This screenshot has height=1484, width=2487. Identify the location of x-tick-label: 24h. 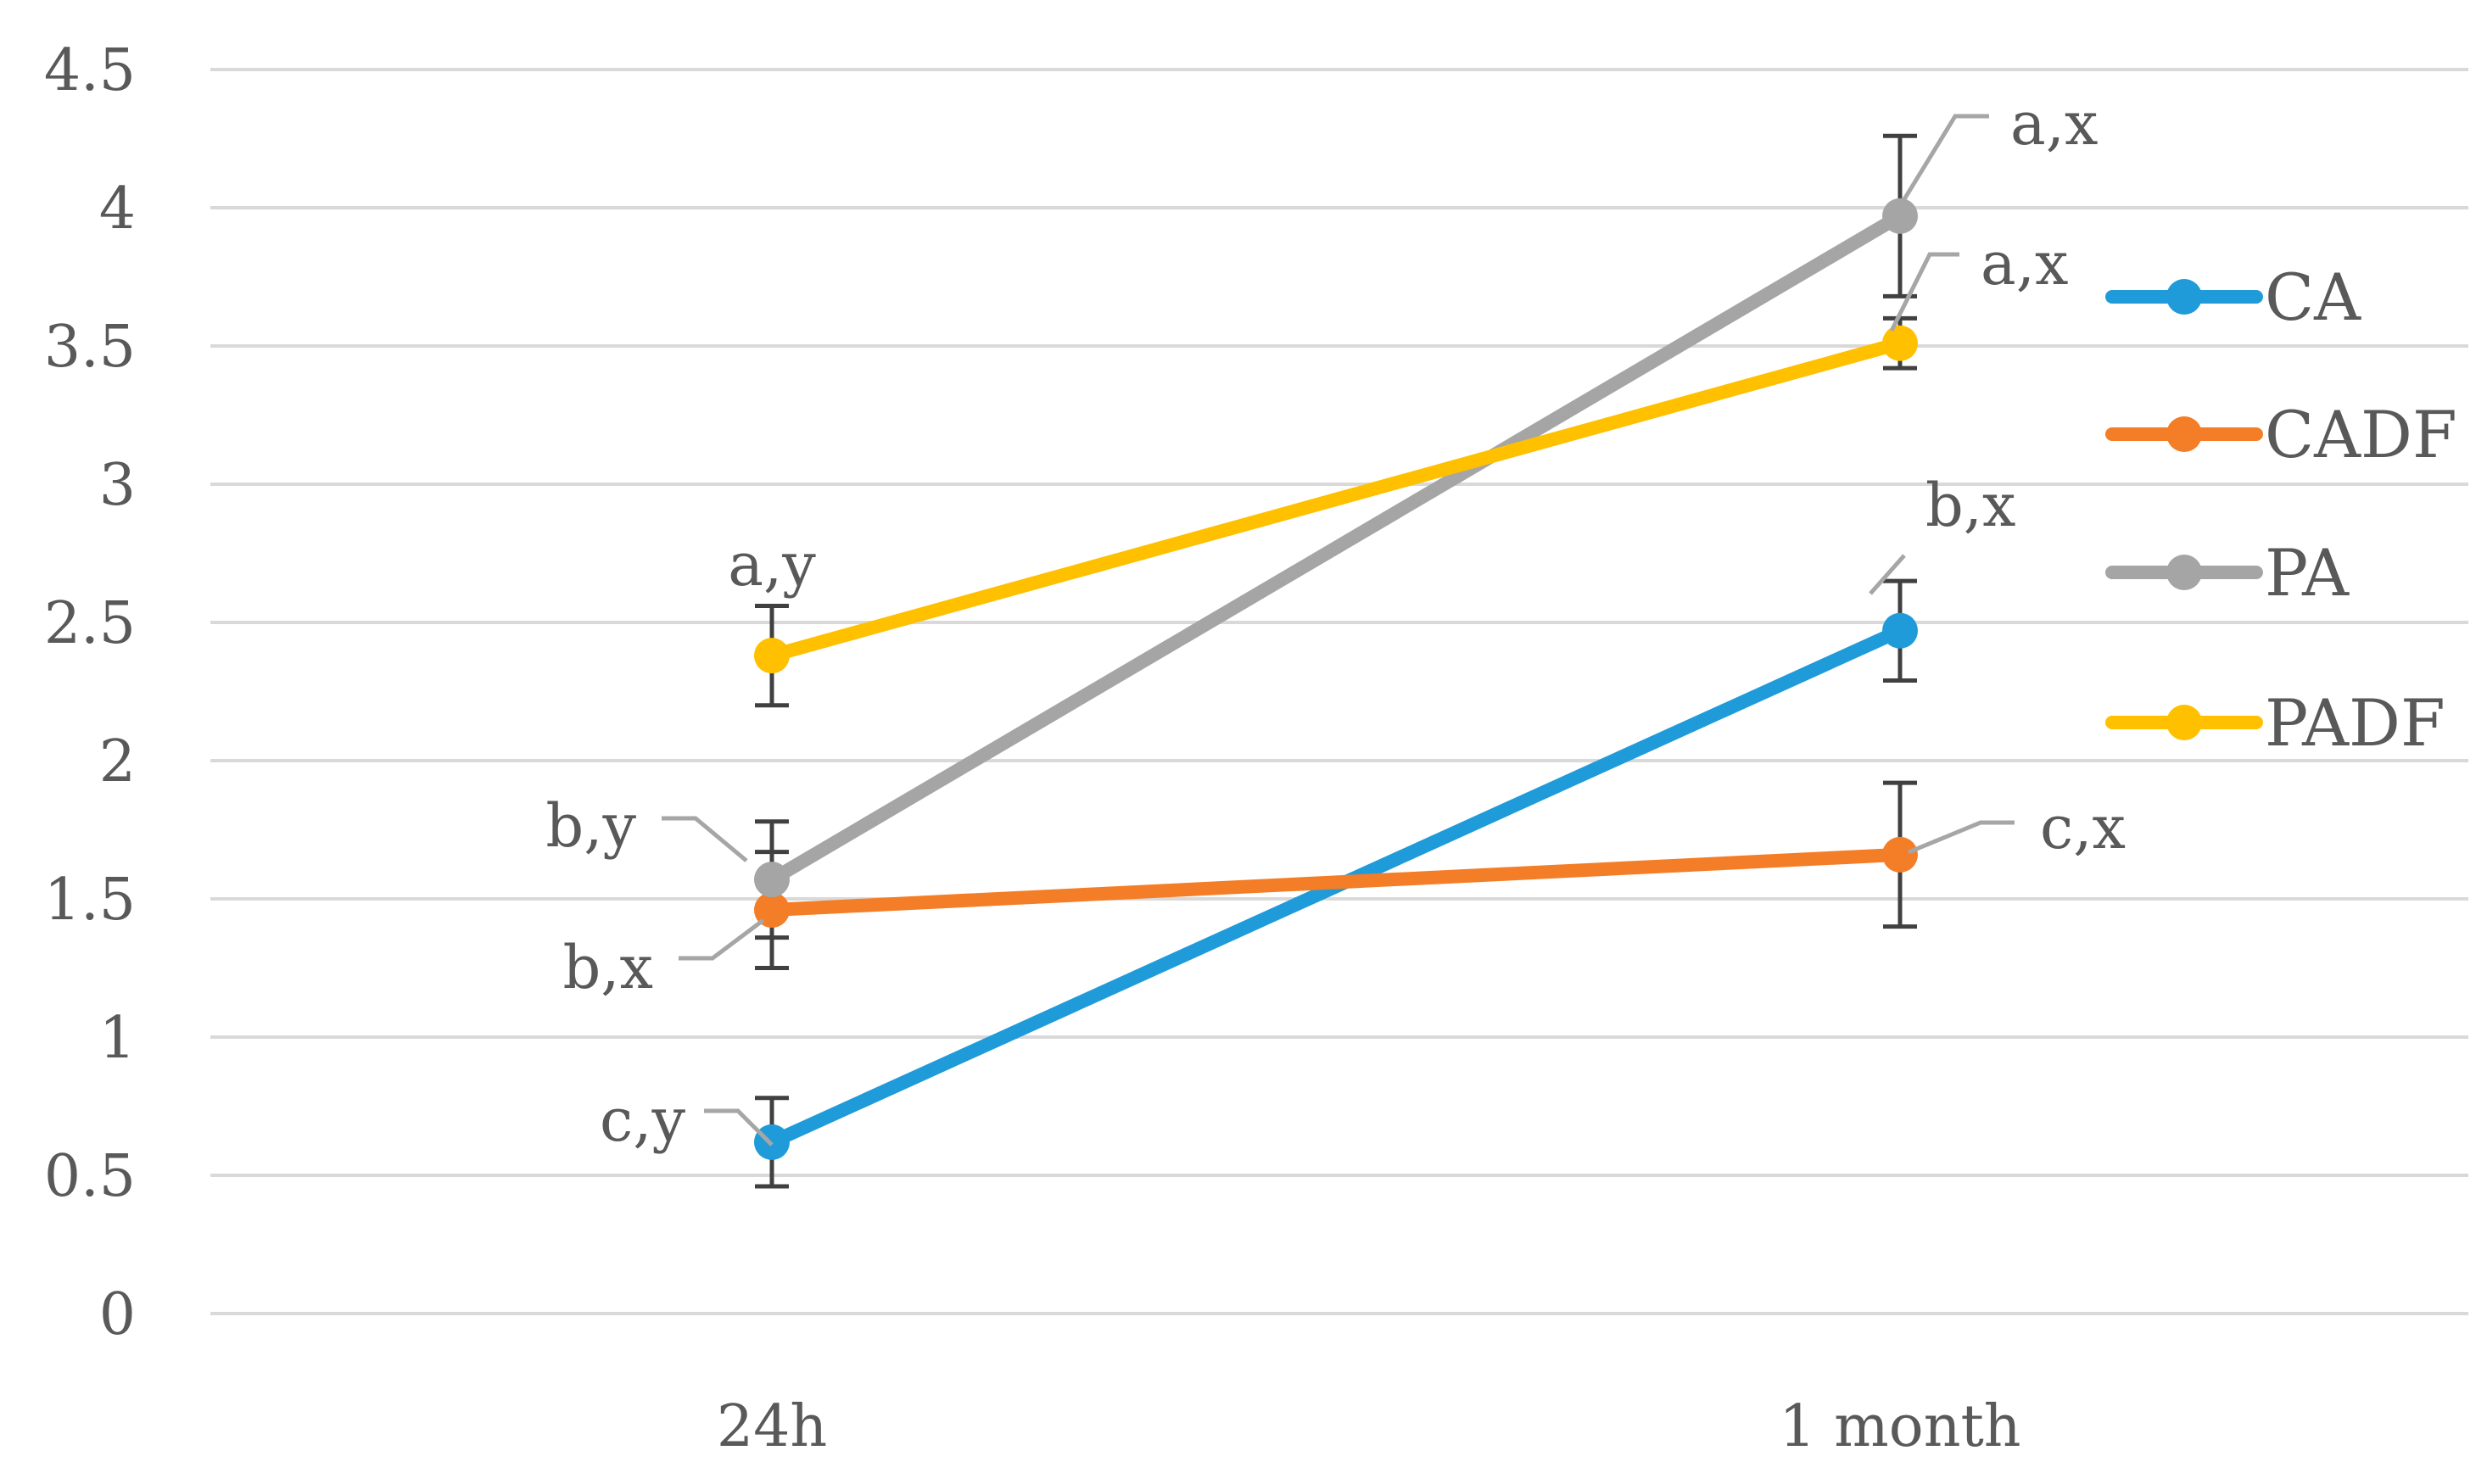
(772, 1426).